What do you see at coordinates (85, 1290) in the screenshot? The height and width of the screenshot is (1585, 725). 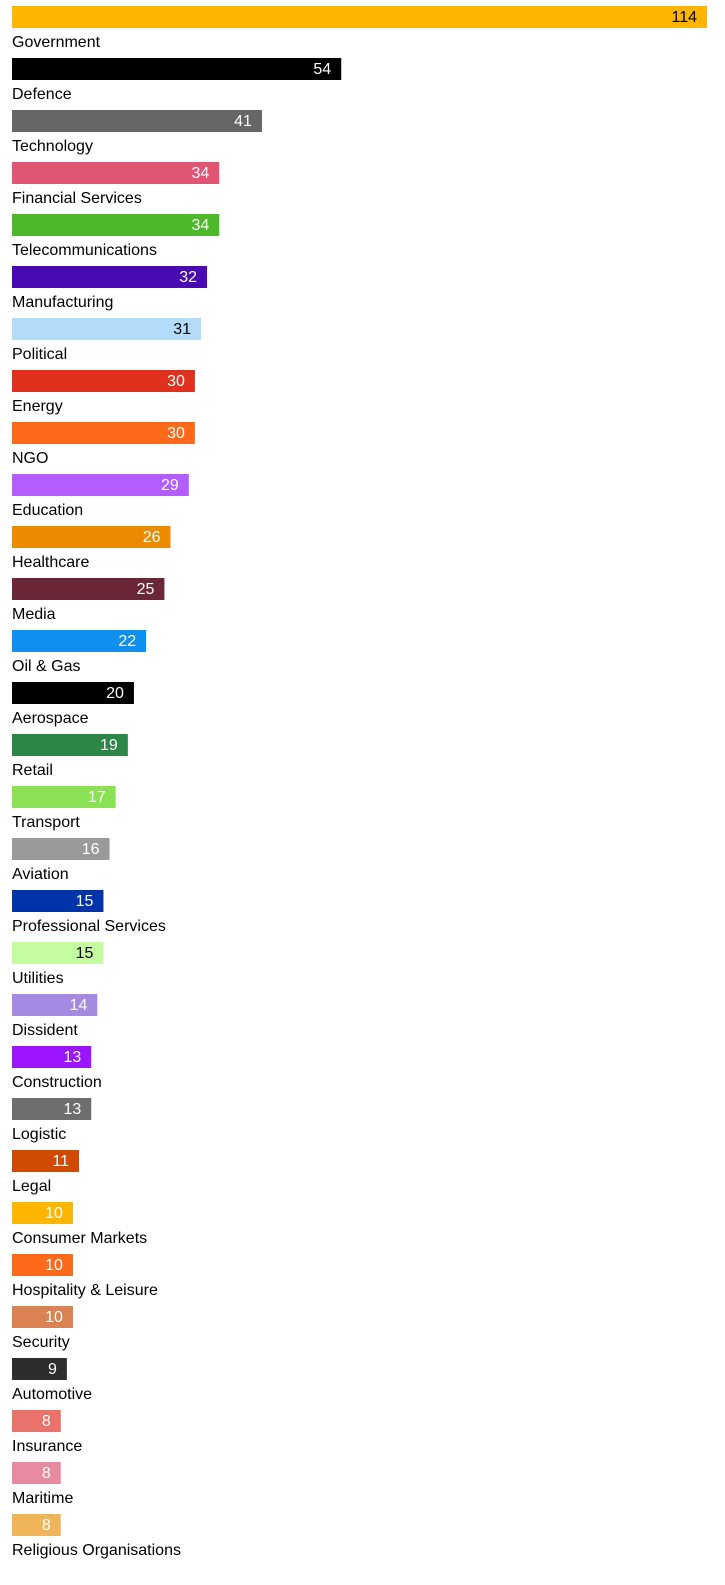 I see `category-label: Hospitality & Leisure` at bounding box center [85, 1290].